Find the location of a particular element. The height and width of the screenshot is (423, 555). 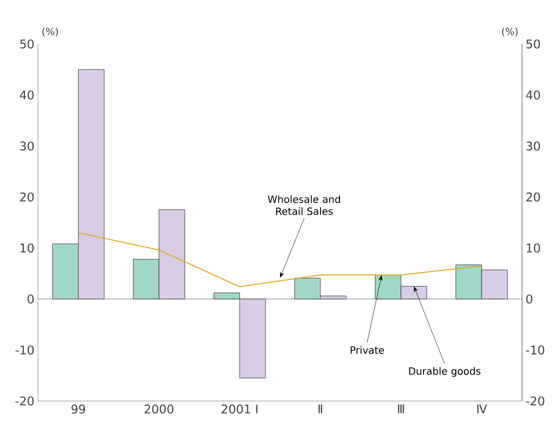

text: Private is located at coordinates (367, 350).